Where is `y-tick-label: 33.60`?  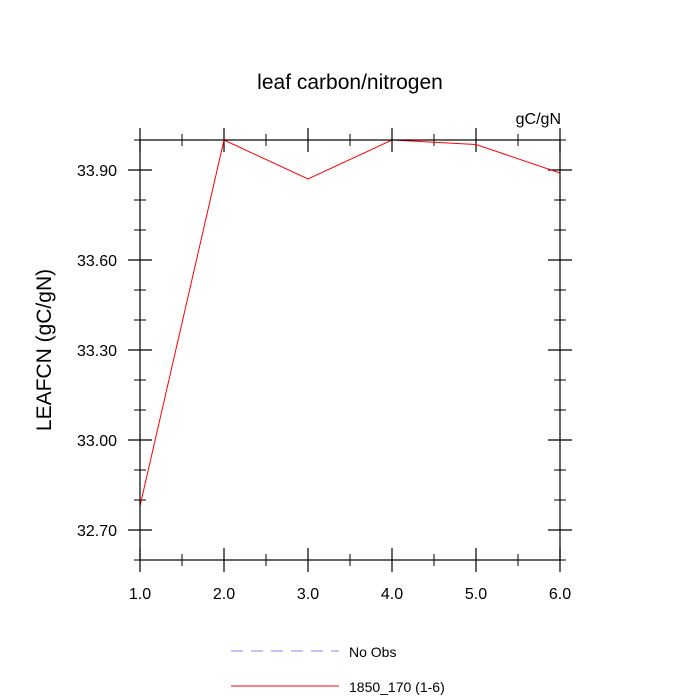 y-tick-label: 33.60 is located at coordinates (97, 261).